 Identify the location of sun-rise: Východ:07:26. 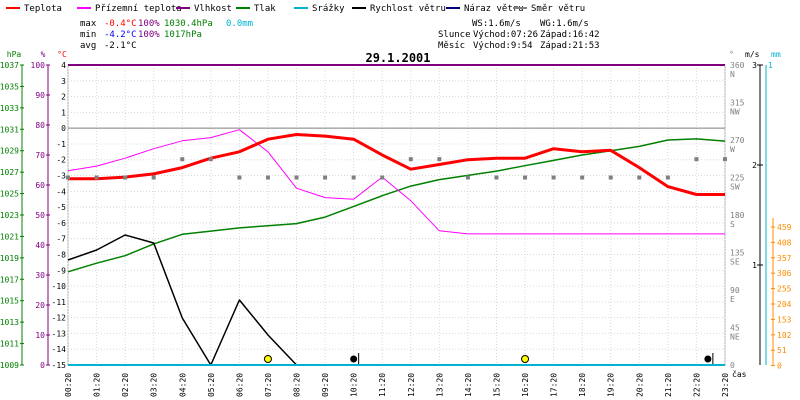
(505, 35).